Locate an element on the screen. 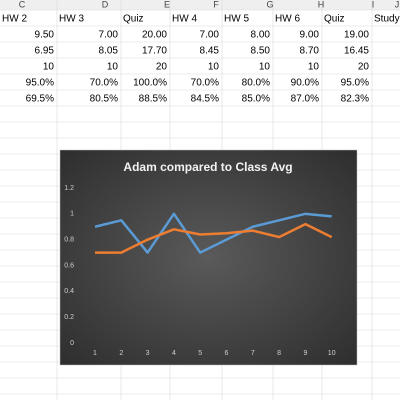  column-header-bar is located at coordinates (200, 5).